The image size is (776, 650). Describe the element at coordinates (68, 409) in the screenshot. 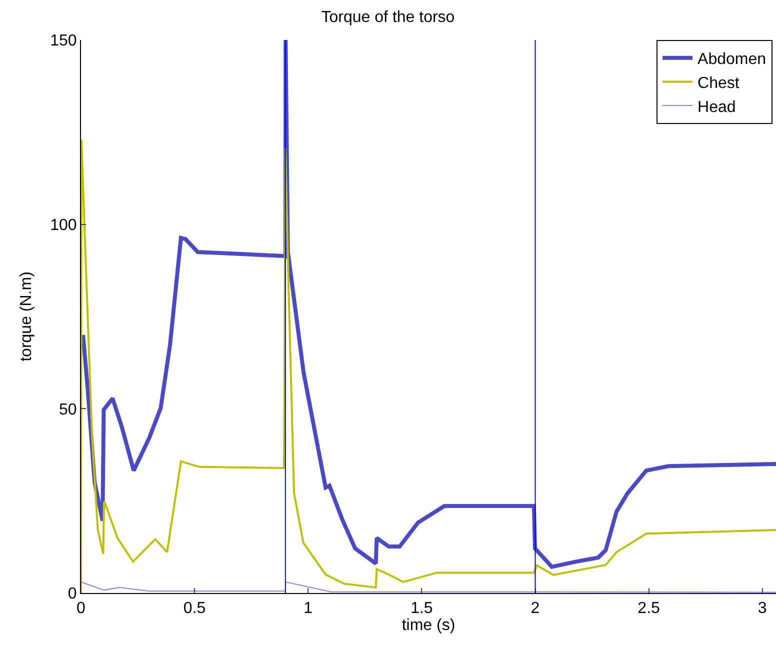

I see `y-tick-label: 50` at that location.